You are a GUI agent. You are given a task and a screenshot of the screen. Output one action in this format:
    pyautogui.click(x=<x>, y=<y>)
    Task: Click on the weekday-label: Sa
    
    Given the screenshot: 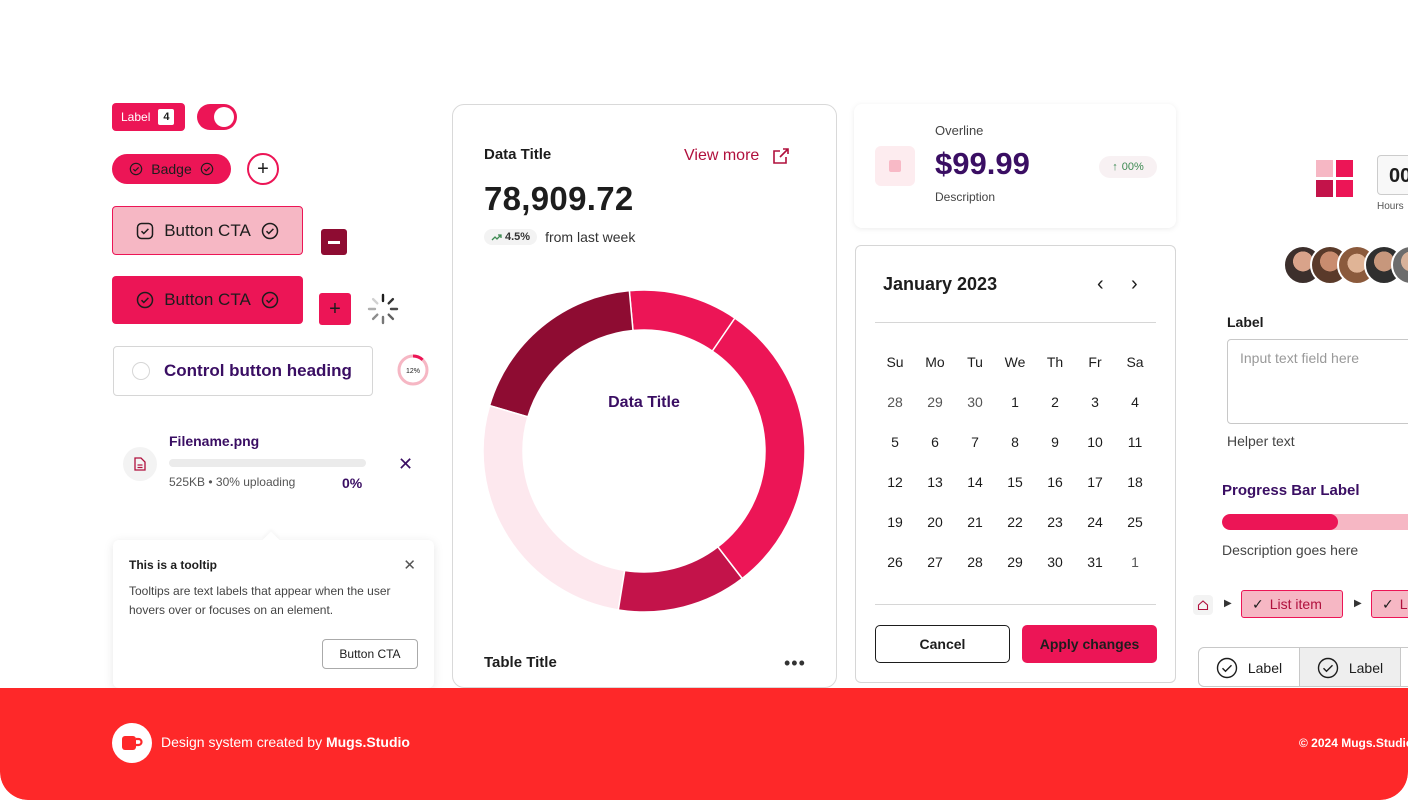 What is the action you would take?
    pyautogui.click(x=1135, y=362)
    